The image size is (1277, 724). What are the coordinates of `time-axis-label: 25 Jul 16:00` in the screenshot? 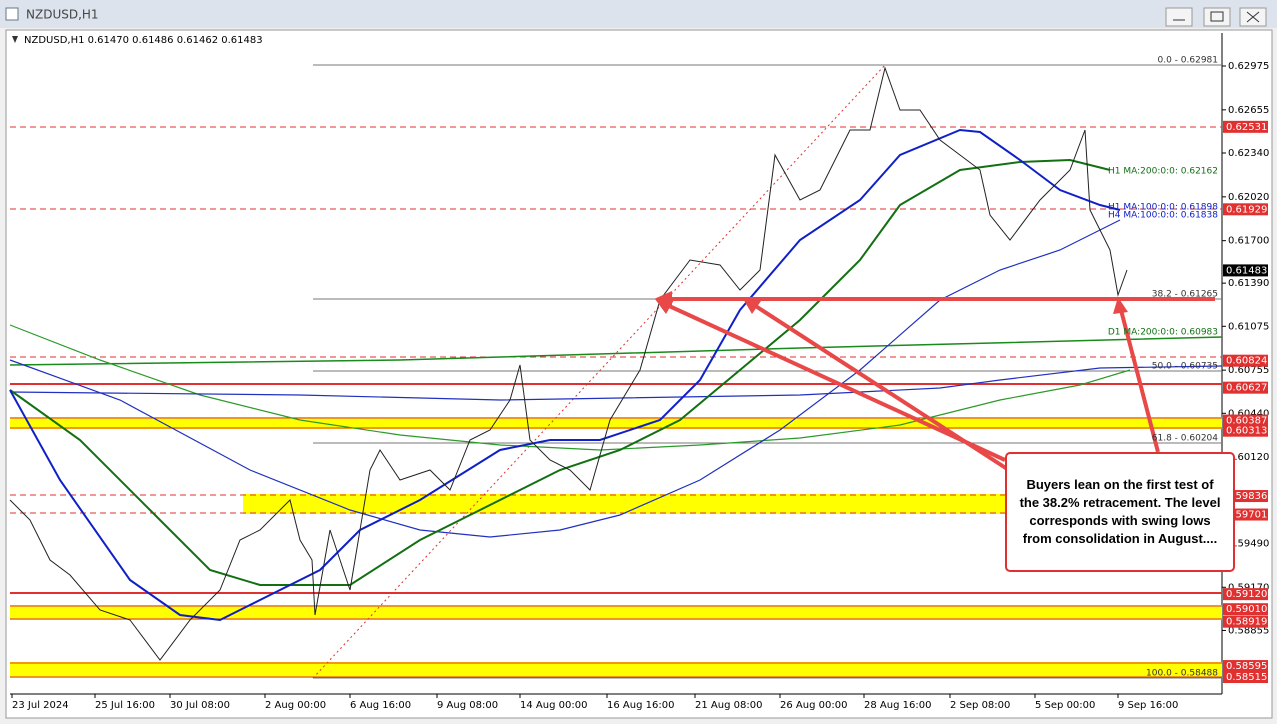 It's located at (125, 705).